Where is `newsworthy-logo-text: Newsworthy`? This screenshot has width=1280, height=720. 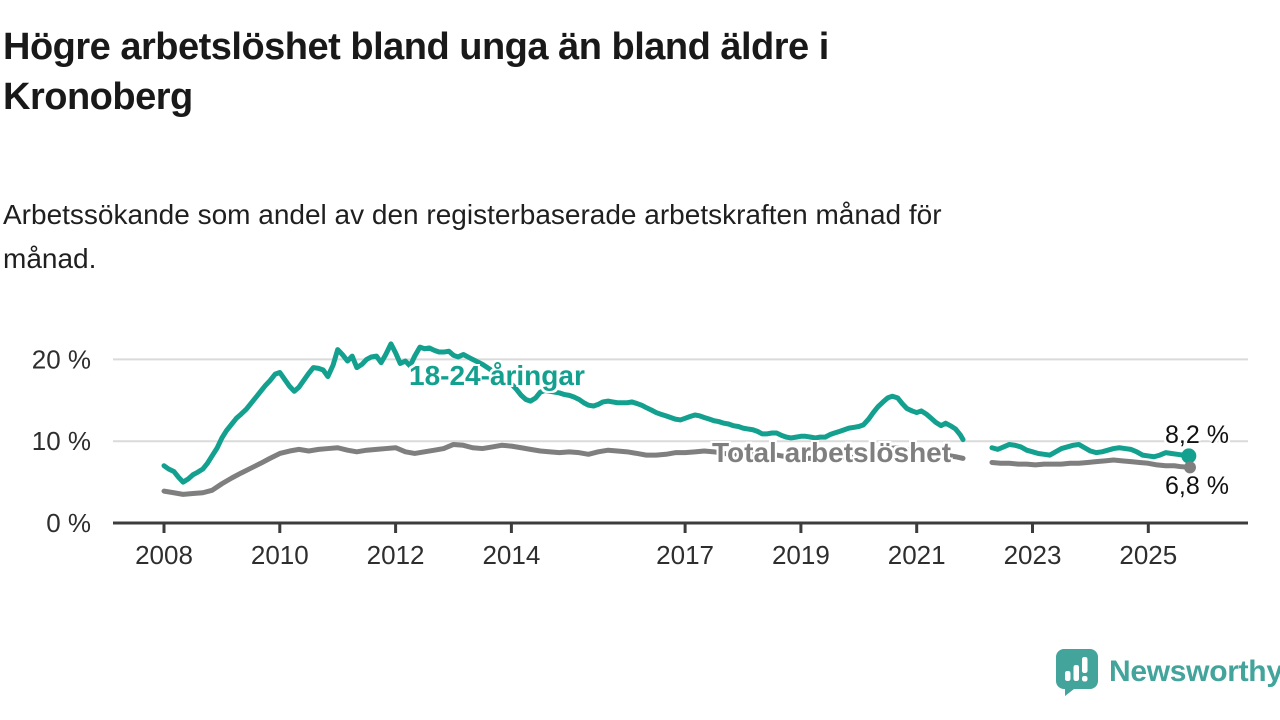
newsworthy-logo-text: Newsworthy is located at coordinates (1194, 671).